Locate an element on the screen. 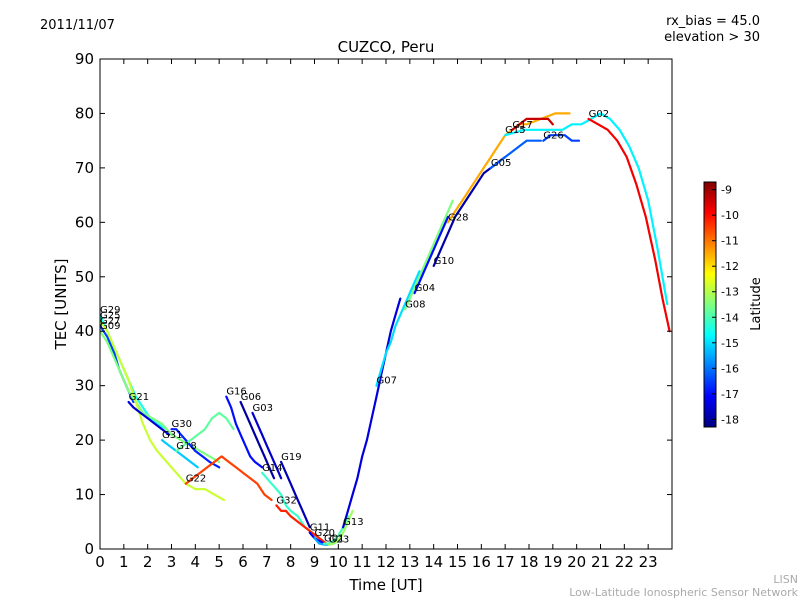  series-g16 is located at coordinates (244, 432).